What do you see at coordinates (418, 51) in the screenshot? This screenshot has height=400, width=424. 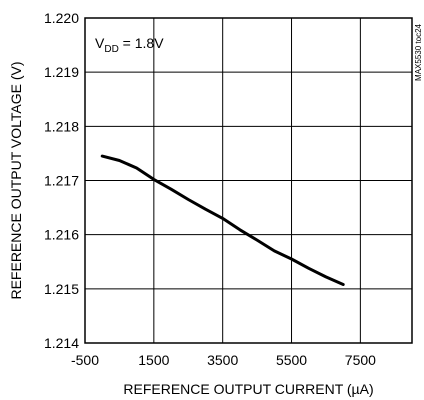 I see `figure-id-label: MAX5530 toc24` at bounding box center [418, 51].